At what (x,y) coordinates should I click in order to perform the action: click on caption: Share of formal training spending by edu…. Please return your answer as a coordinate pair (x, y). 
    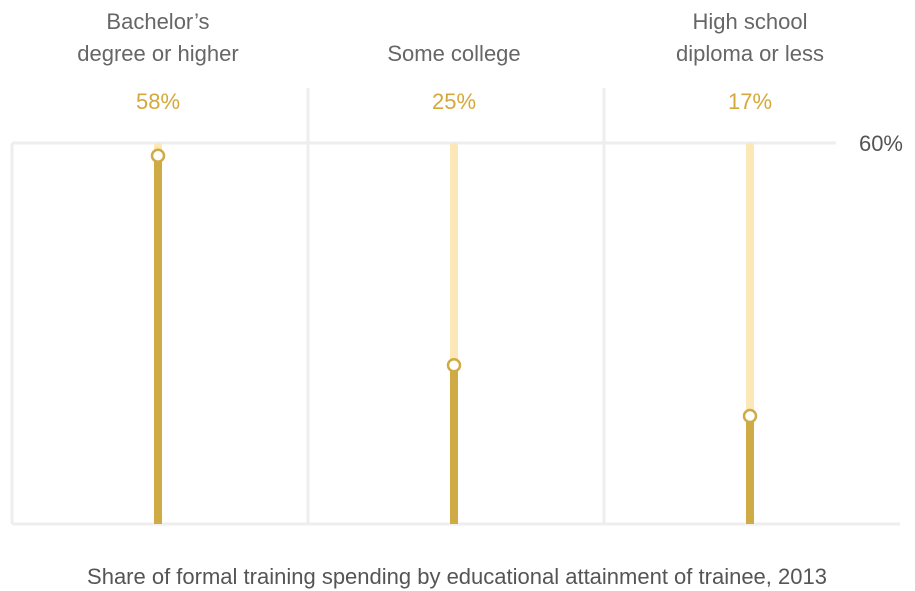
    Looking at the image, I should click on (457, 576).